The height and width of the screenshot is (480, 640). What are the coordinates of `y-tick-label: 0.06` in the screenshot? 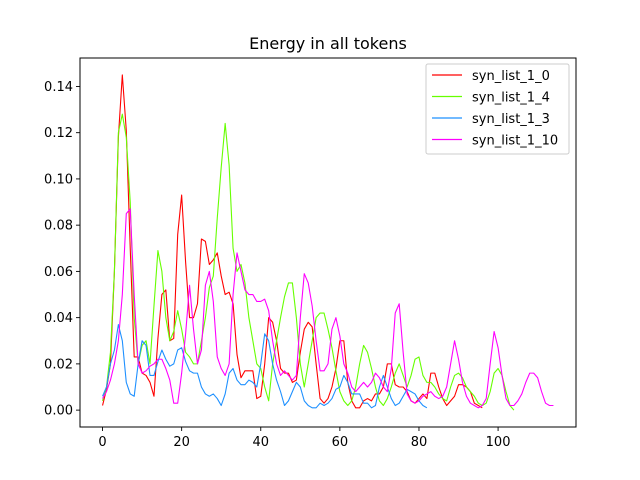 It's located at (58, 272).